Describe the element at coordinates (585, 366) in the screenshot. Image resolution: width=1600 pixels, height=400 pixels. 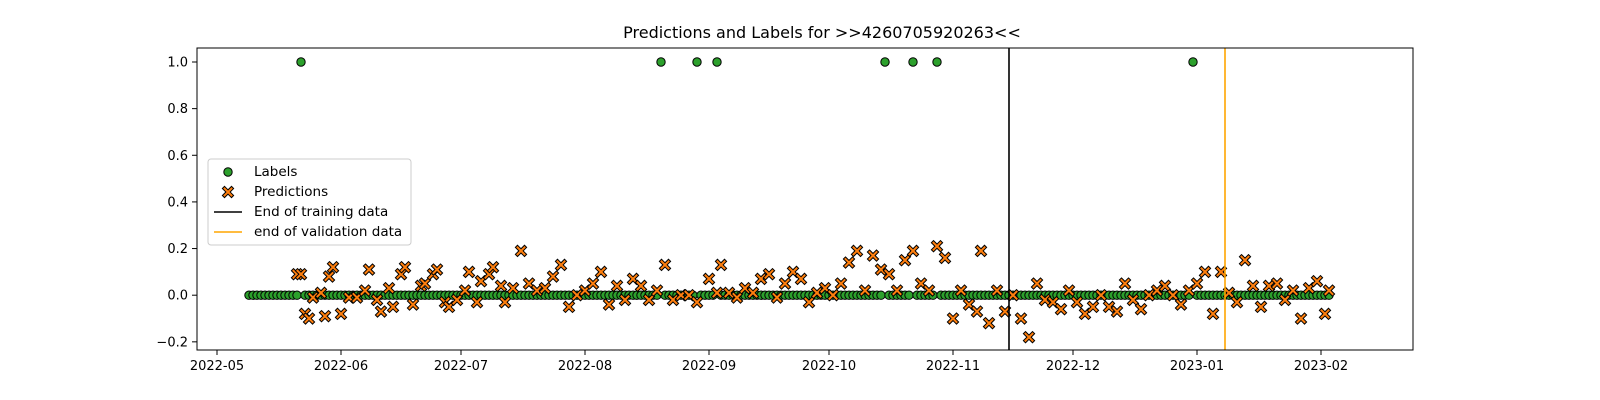
I see `x-tick-label: 2022-08` at that location.